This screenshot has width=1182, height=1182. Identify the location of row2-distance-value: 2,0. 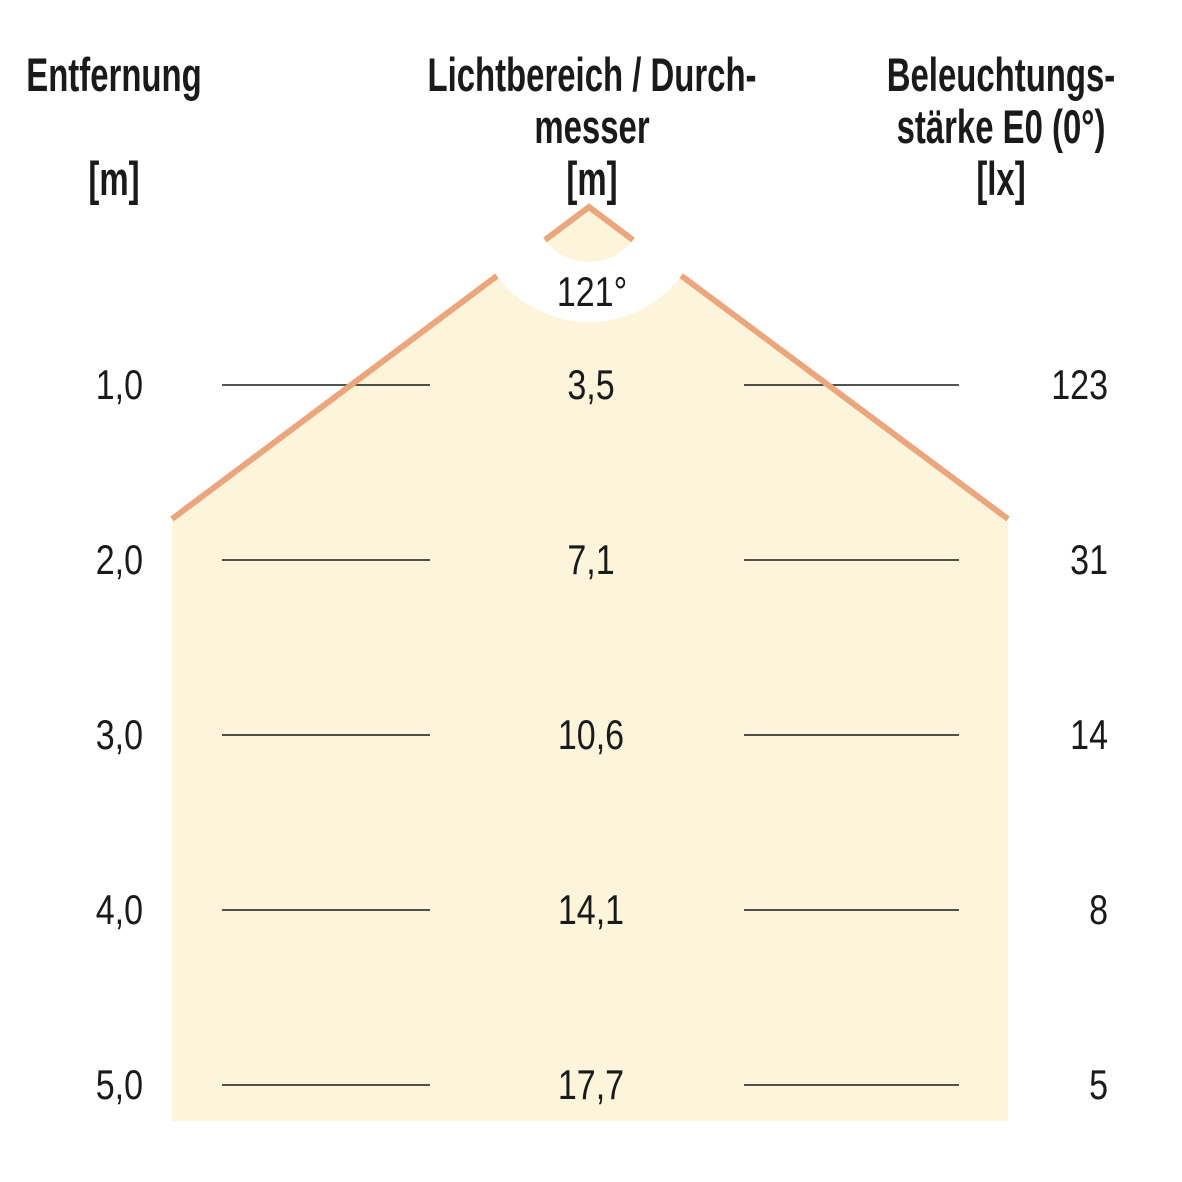
(119, 559).